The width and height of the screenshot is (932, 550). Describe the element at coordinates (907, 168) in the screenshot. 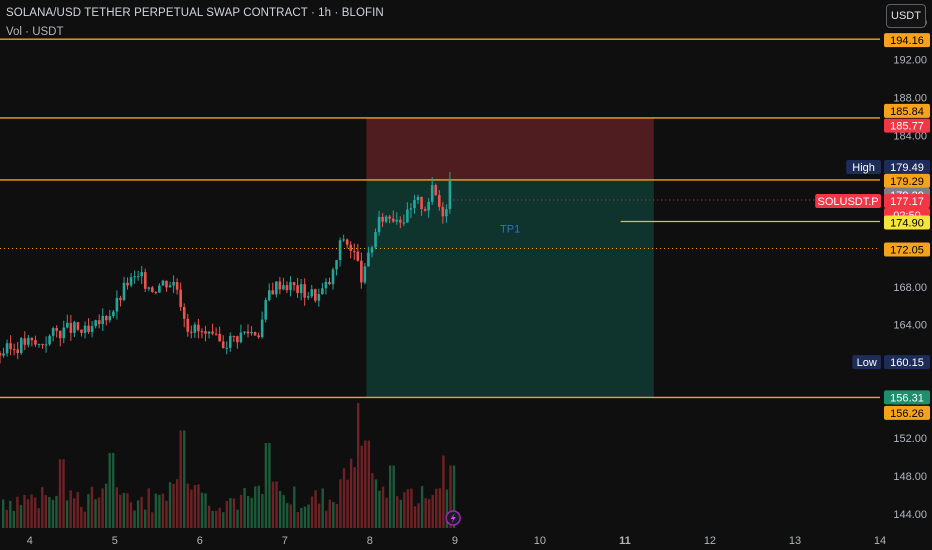

I see `price-tag-label: 179.49` at that location.